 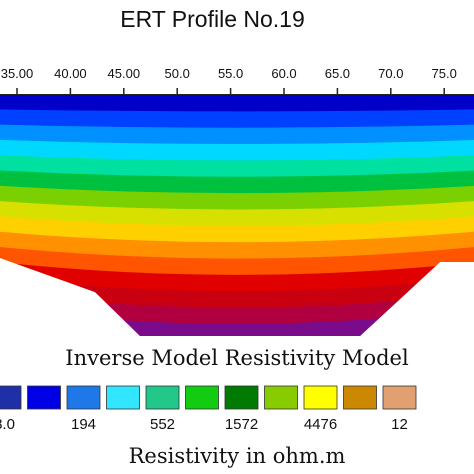 I want to click on chart-title: ERT Profile No.19, so click(x=212, y=19).